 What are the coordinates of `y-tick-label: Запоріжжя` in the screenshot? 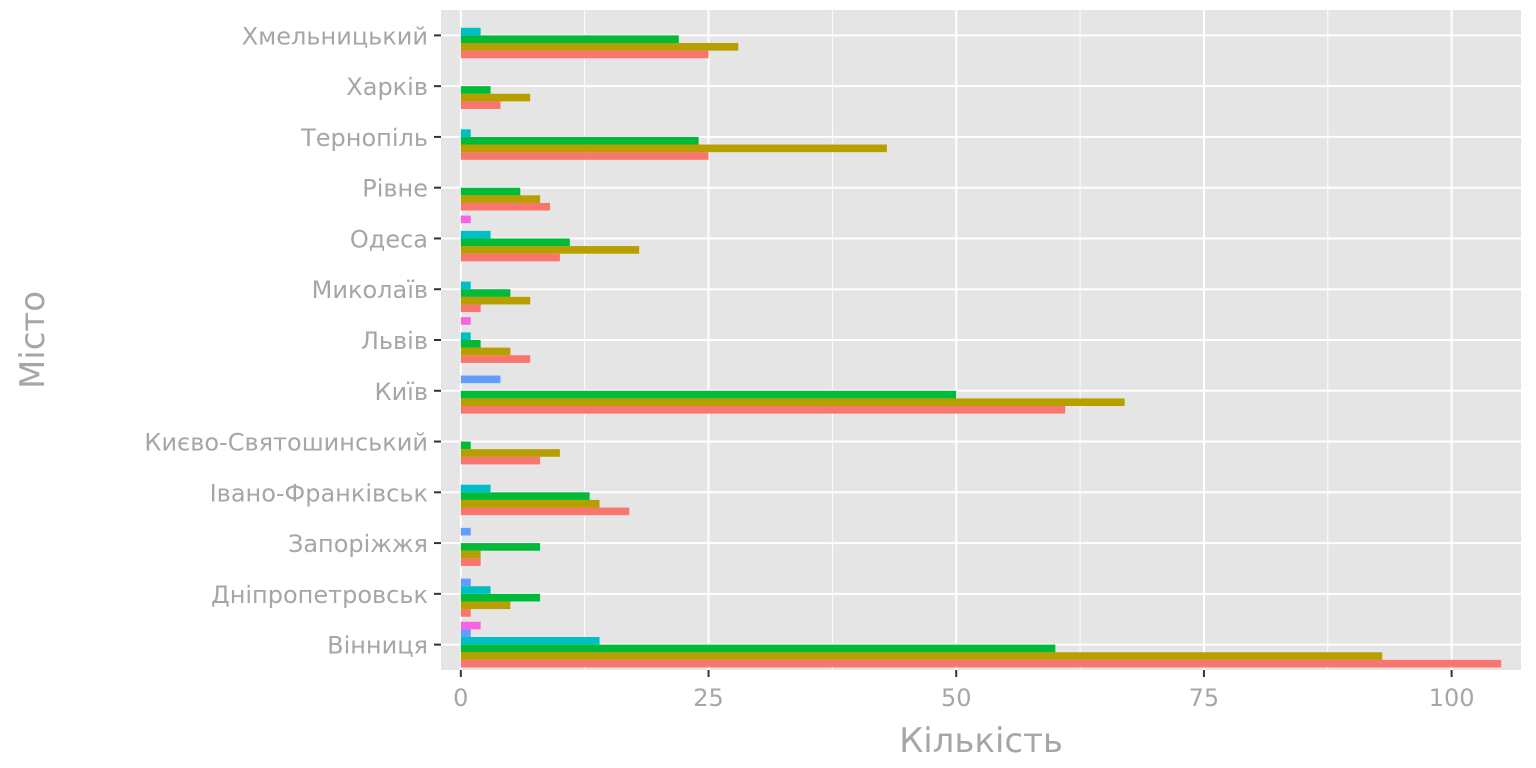 It's located at (358, 544).